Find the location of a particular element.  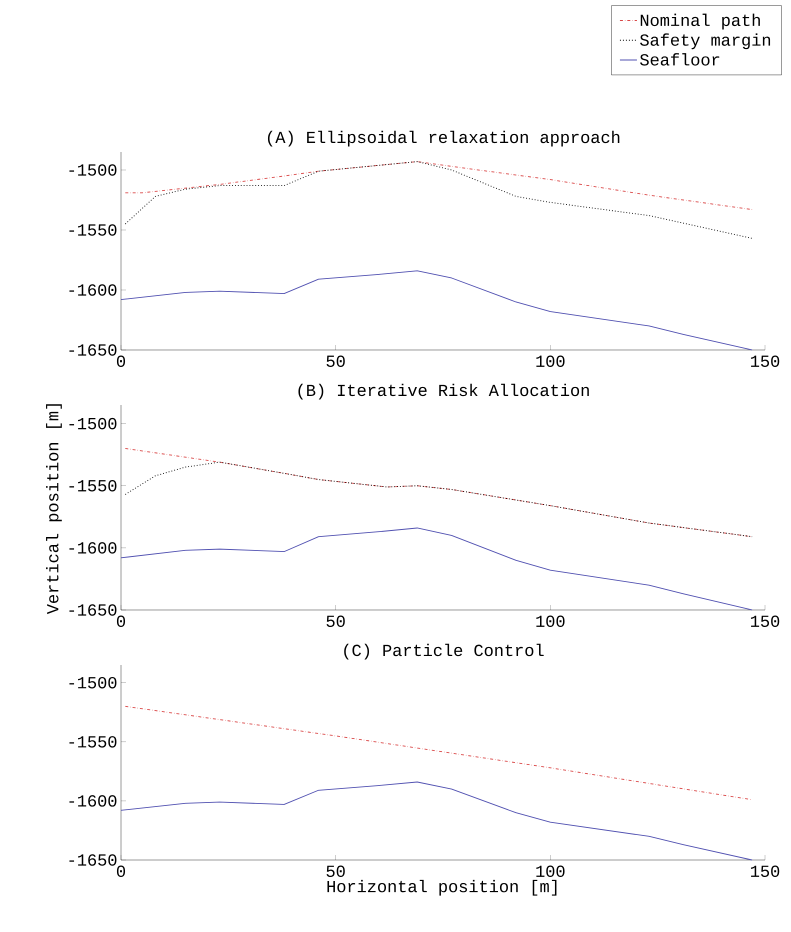

chart-title: (A) Ellipsoidal relaxation approach is located at coordinates (444, 138).